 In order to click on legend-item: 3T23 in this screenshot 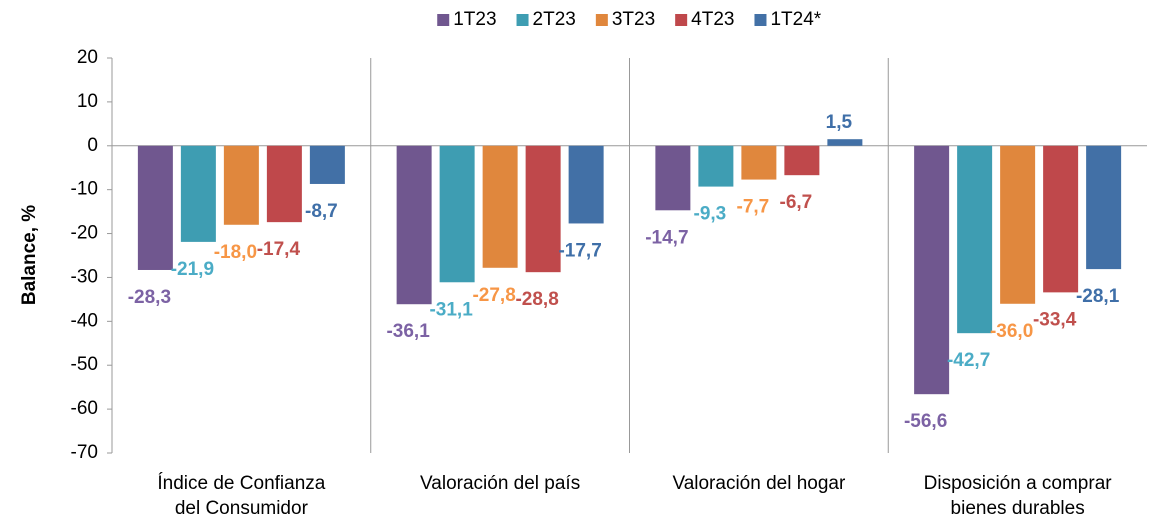, I will do `click(625, 19)`.